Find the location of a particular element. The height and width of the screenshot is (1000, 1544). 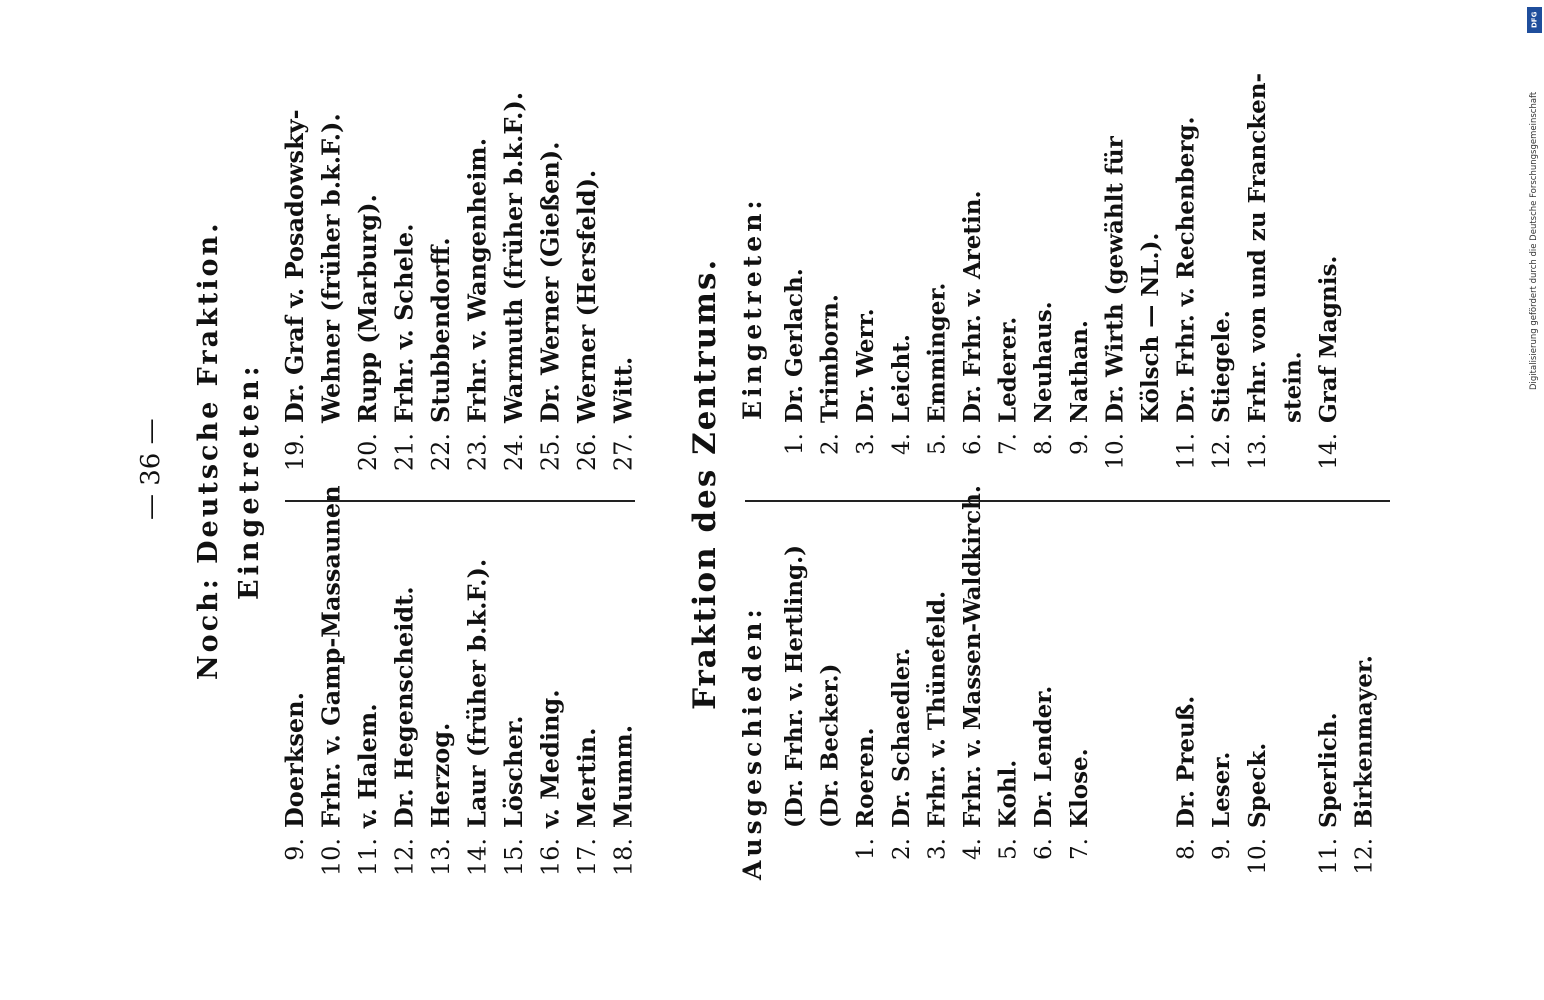

list-item: 3. Dr. Werr. is located at coordinates (866, 391).